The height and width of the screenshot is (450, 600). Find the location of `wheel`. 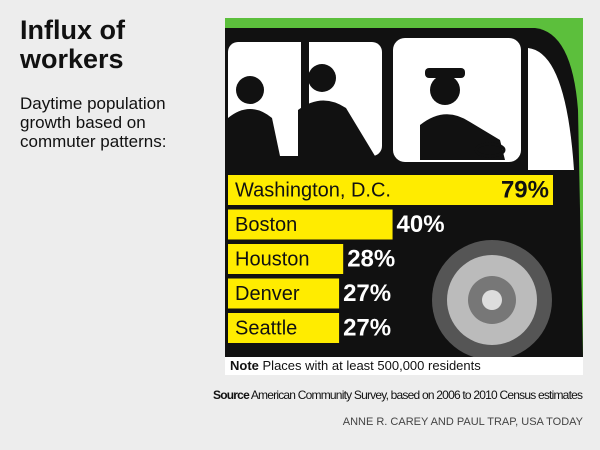

wheel is located at coordinates (492, 300).